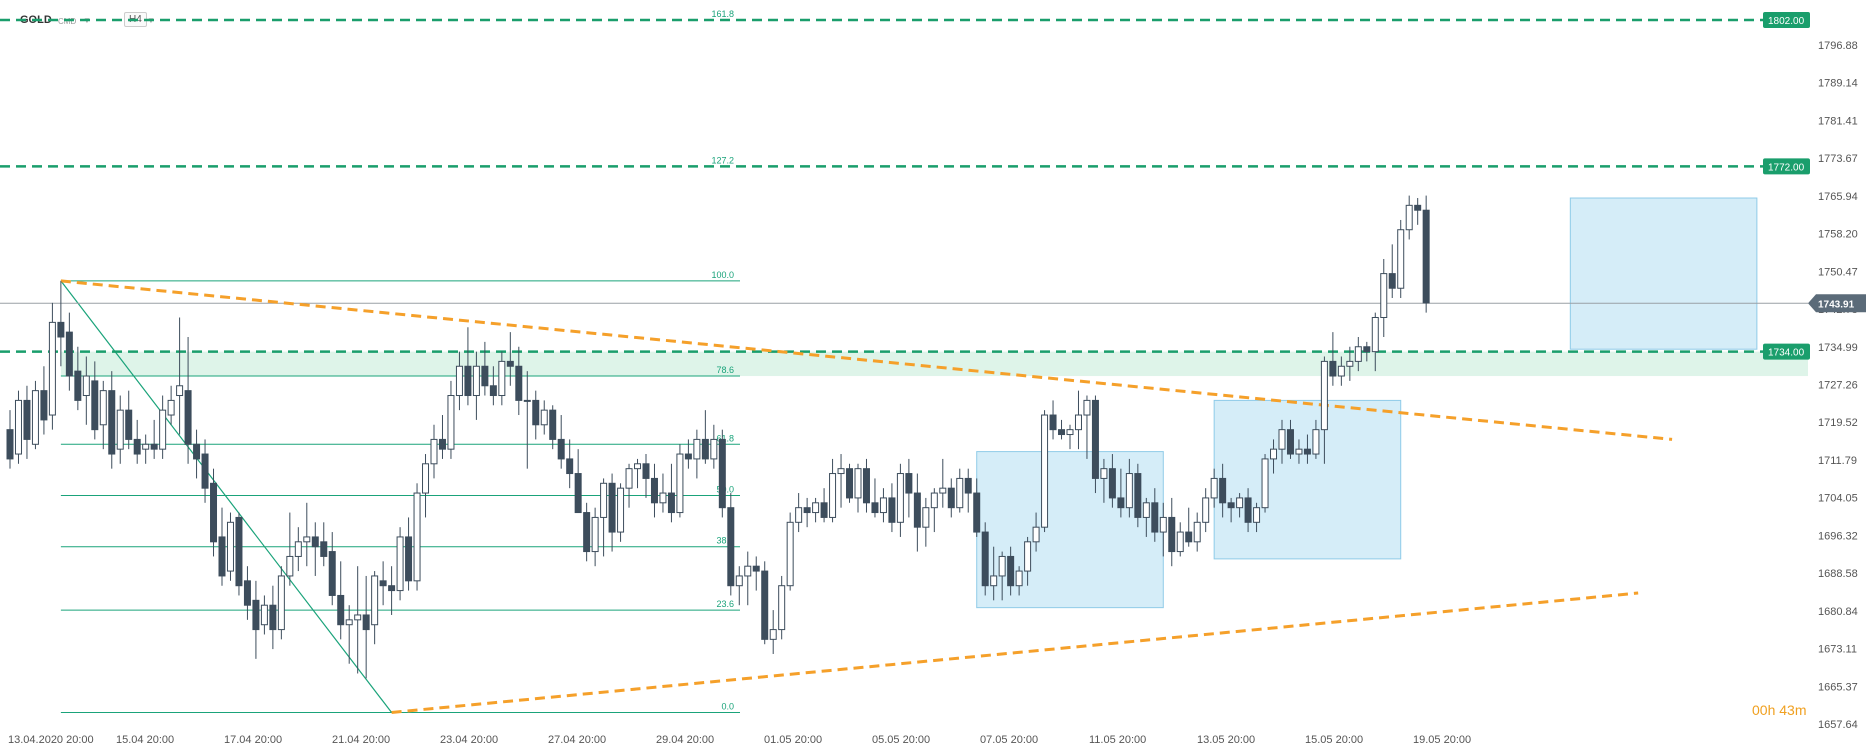 The image size is (1866, 750). Describe the element at coordinates (469, 740) in the screenshot. I see `time-tick: 23.04 20:00` at that location.